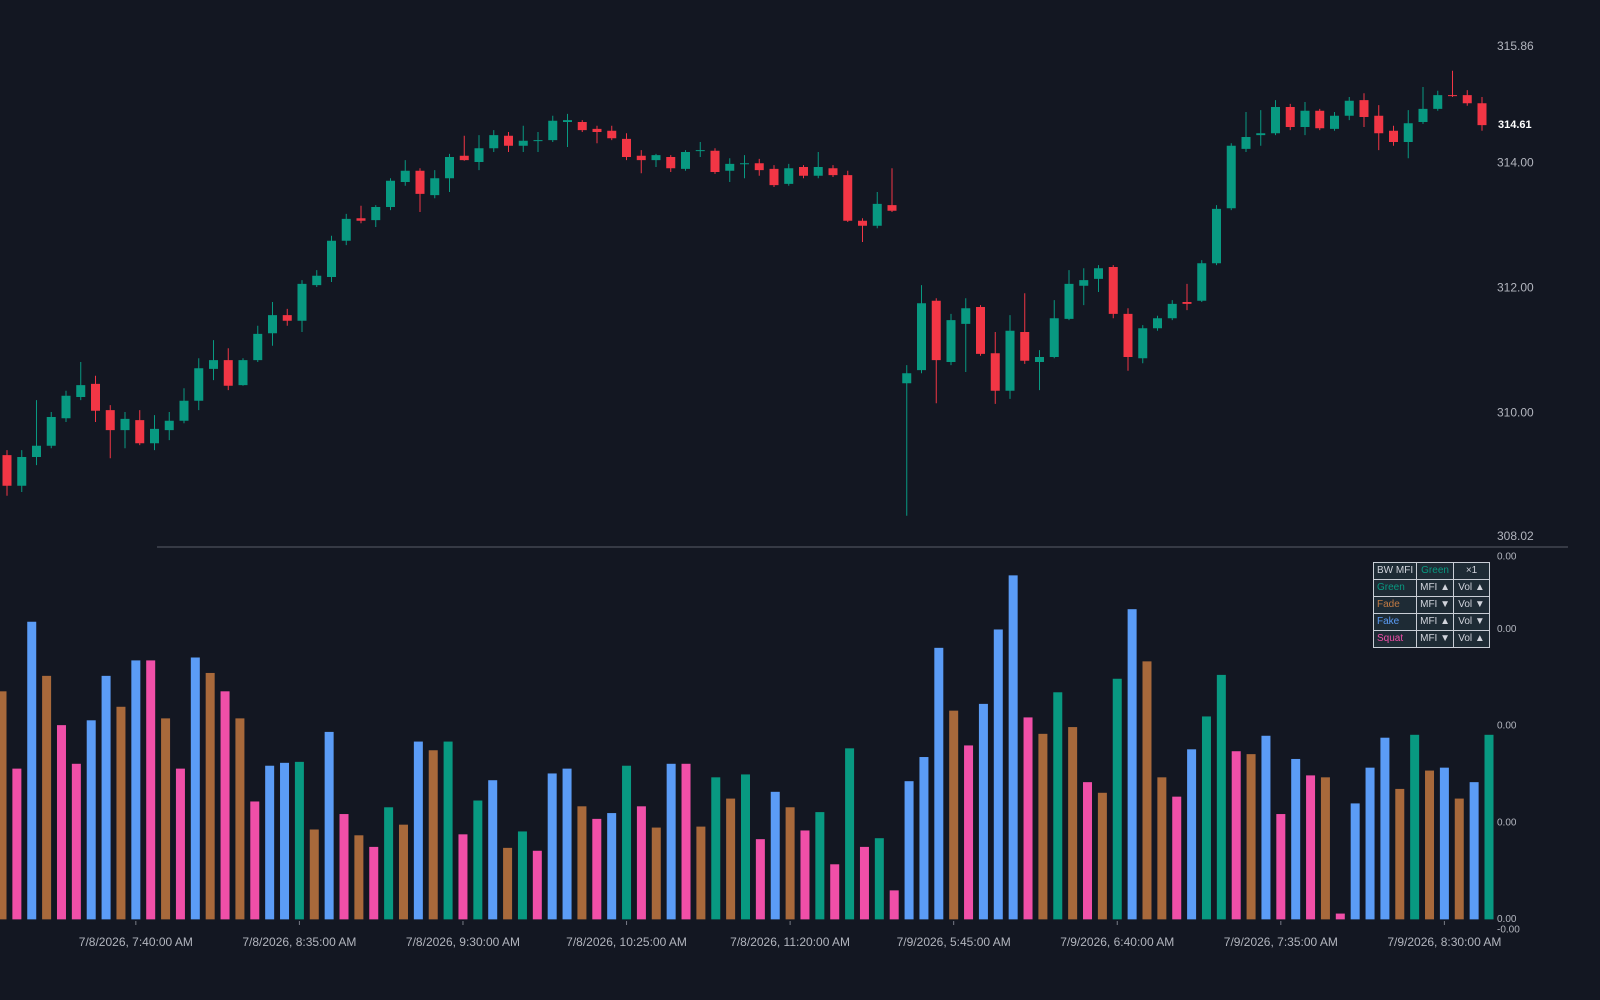  I want to click on last-price-label: 314.61, so click(1515, 125).